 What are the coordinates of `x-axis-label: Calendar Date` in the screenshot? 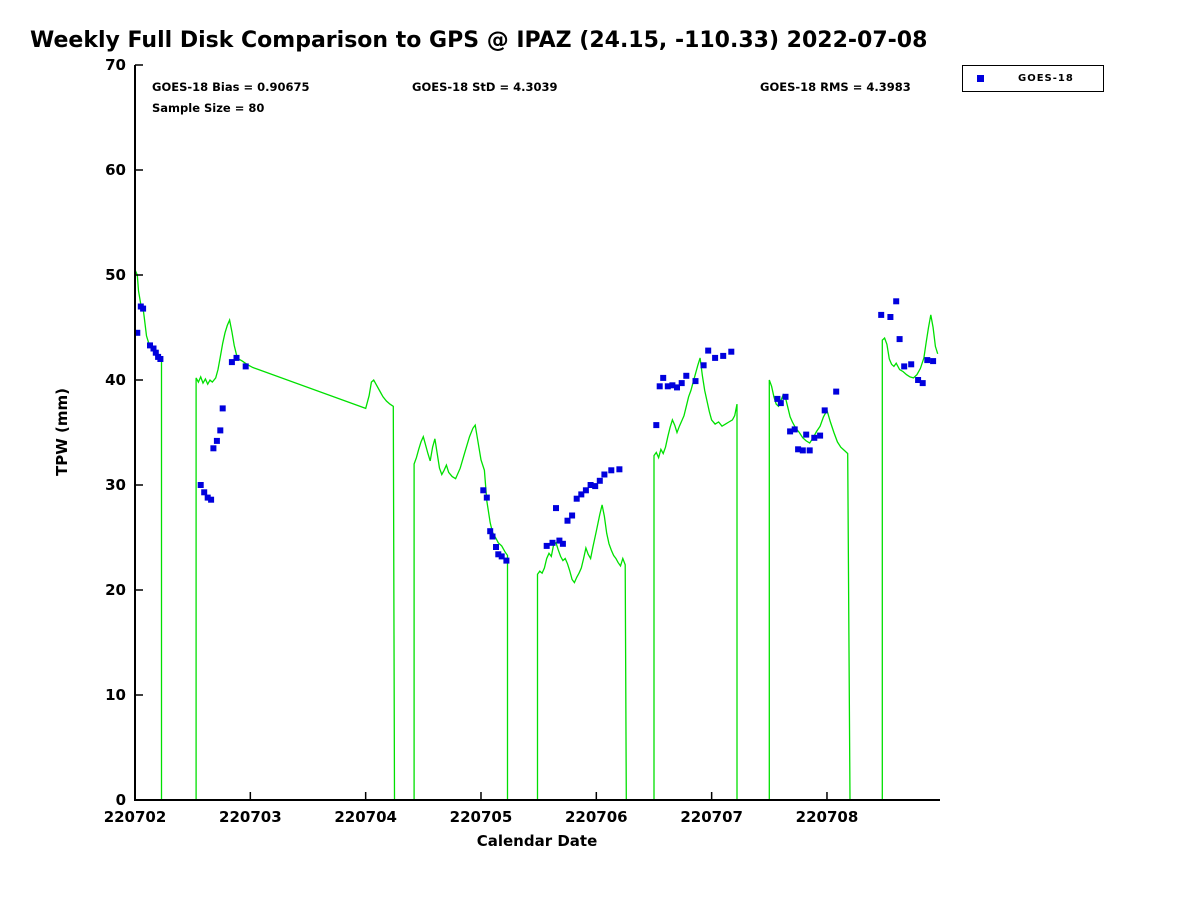 It's located at (537, 841).